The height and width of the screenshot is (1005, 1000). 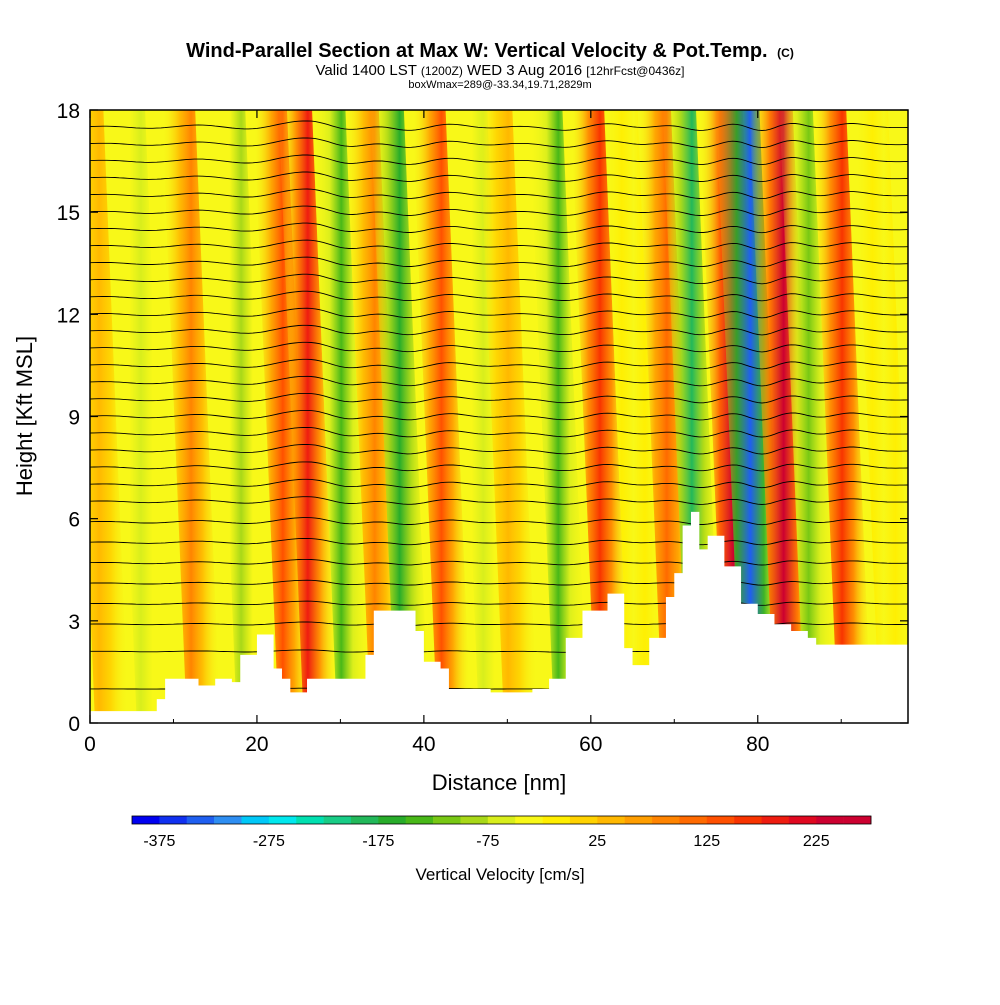 What do you see at coordinates (74, 622) in the screenshot?
I see `y-tick-label: 3` at bounding box center [74, 622].